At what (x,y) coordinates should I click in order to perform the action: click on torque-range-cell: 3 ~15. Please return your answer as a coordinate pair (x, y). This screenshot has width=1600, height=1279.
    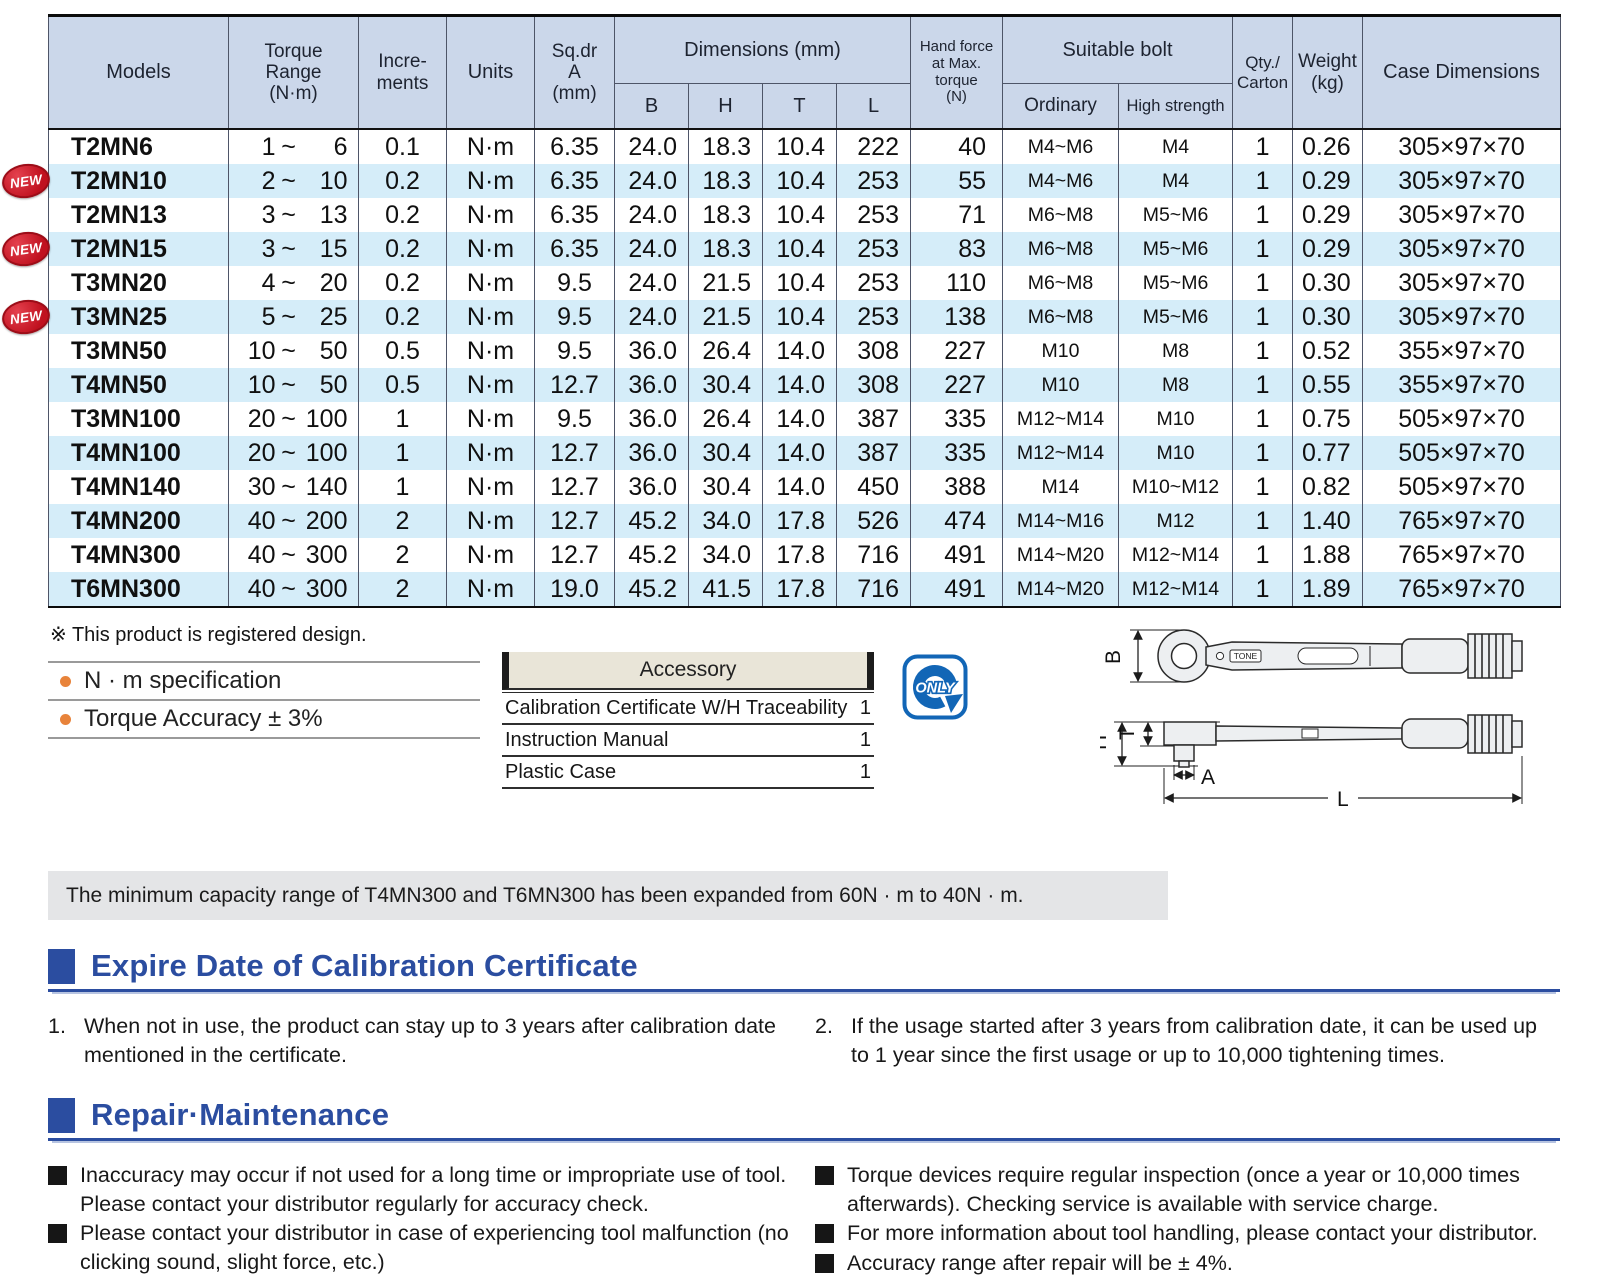
    Looking at the image, I should click on (293, 249).